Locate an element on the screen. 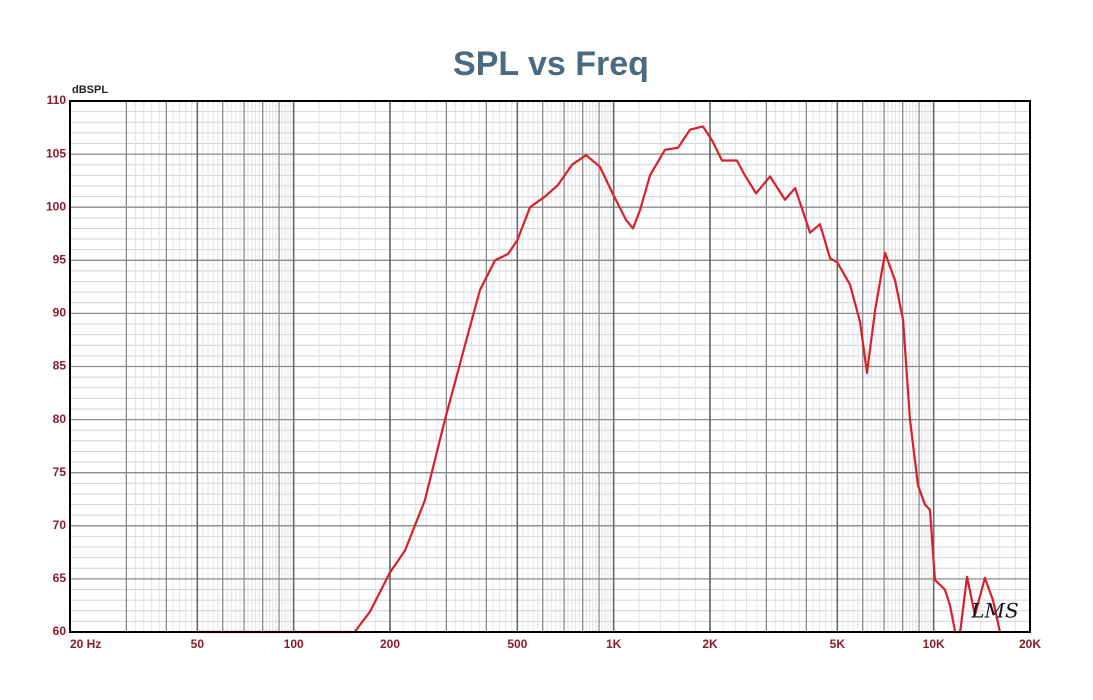 The height and width of the screenshot is (700, 1093). x-tick-label: 20K is located at coordinates (1030, 644).